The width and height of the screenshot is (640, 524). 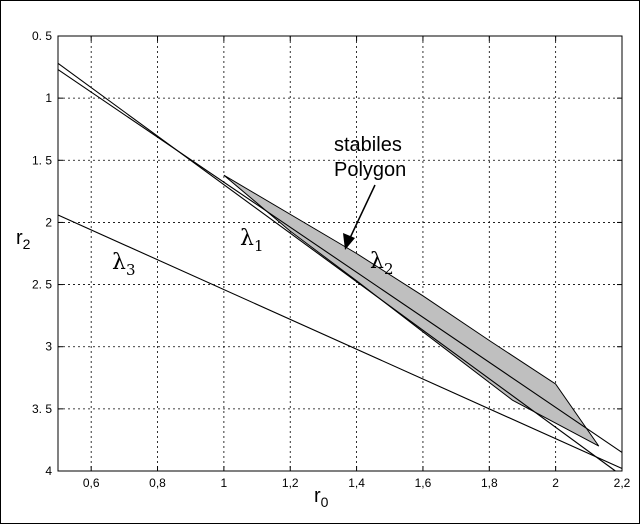 I want to click on y-tick-label: 4, so click(x=48, y=471).